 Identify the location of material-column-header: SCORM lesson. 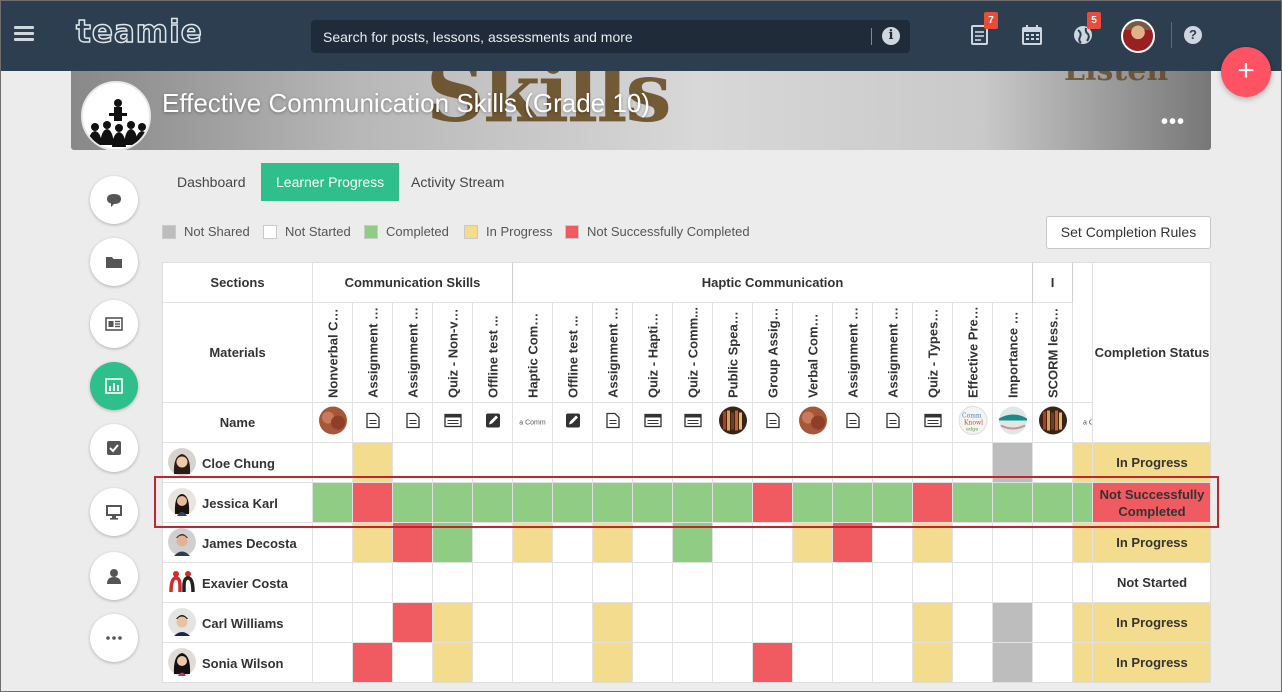
(1053, 353).